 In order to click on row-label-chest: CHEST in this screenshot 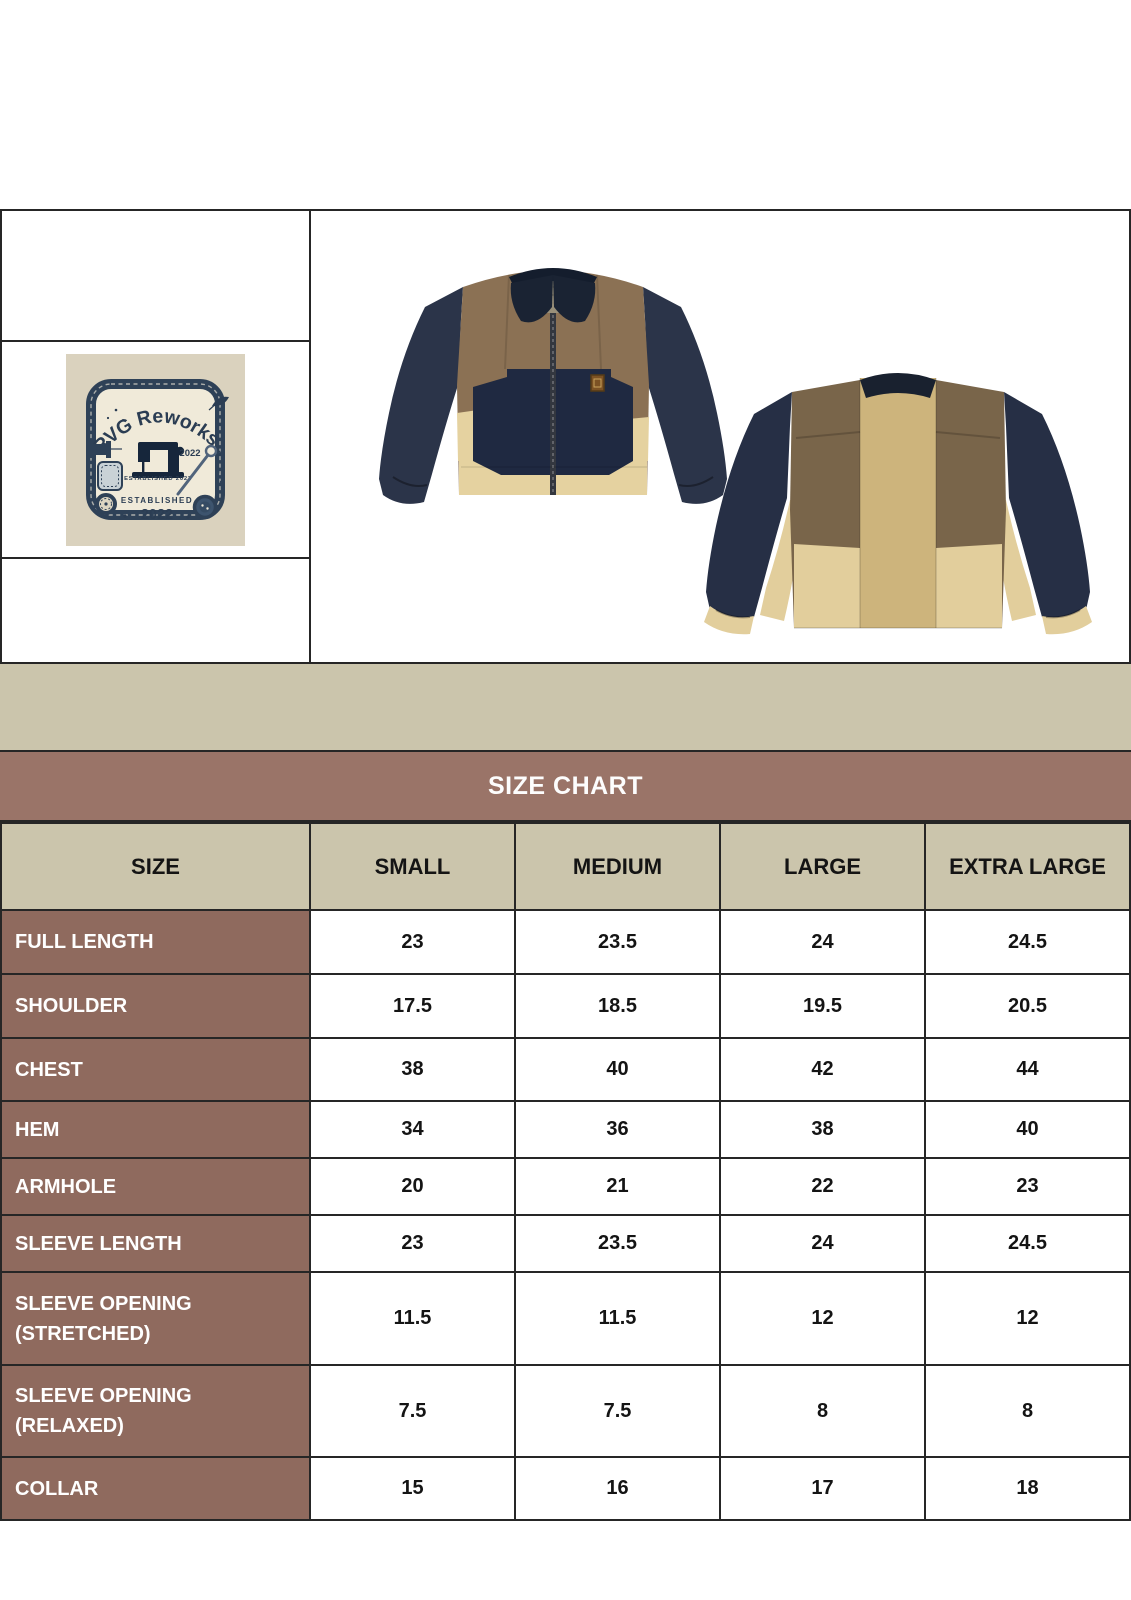, I will do `click(155, 1069)`.